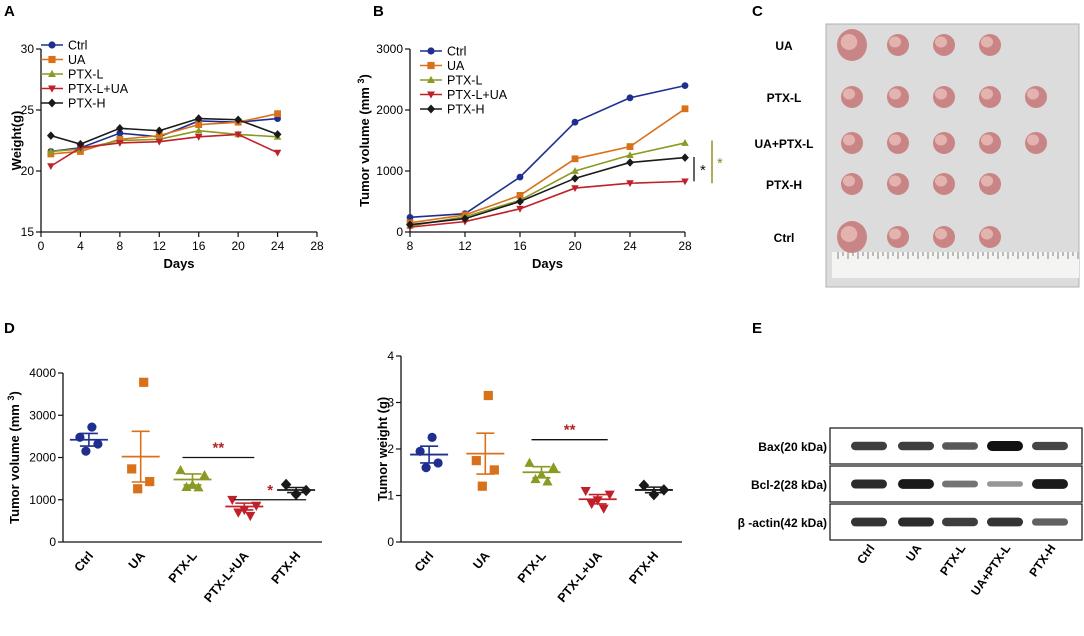  What do you see at coordinates (42, 500) in the screenshot?
I see `y-tick-label: 1000` at bounding box center [42, 500].